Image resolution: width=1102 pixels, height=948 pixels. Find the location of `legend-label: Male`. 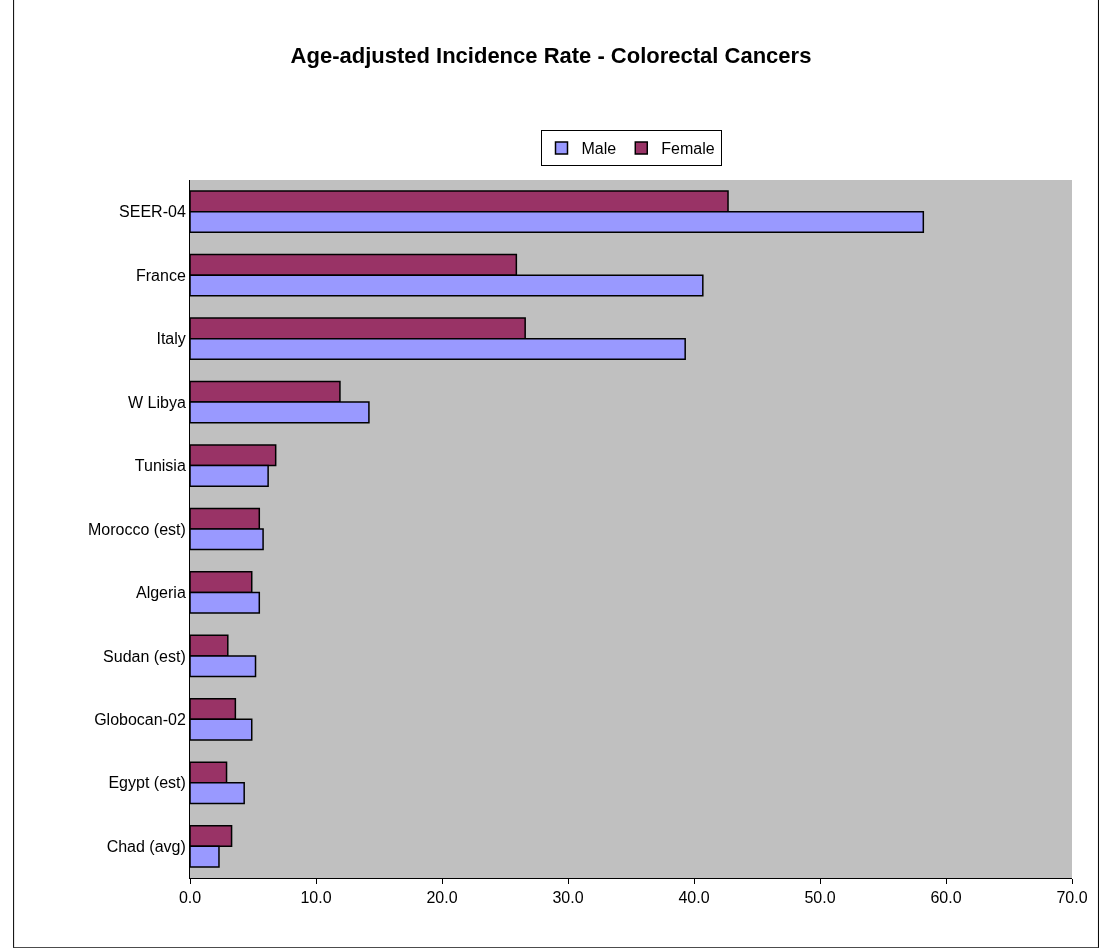

legend-label: Male is located at coordinates (599, 149).